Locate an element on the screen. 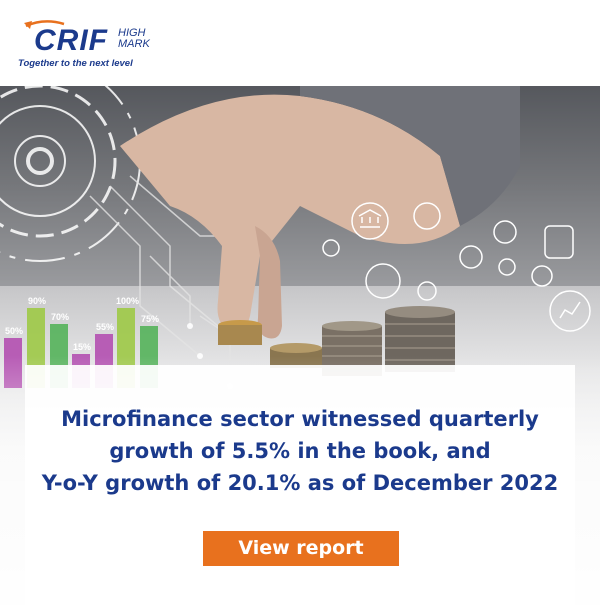  logo-suffix: HIGH MARK is located at coordinates (134, 38).